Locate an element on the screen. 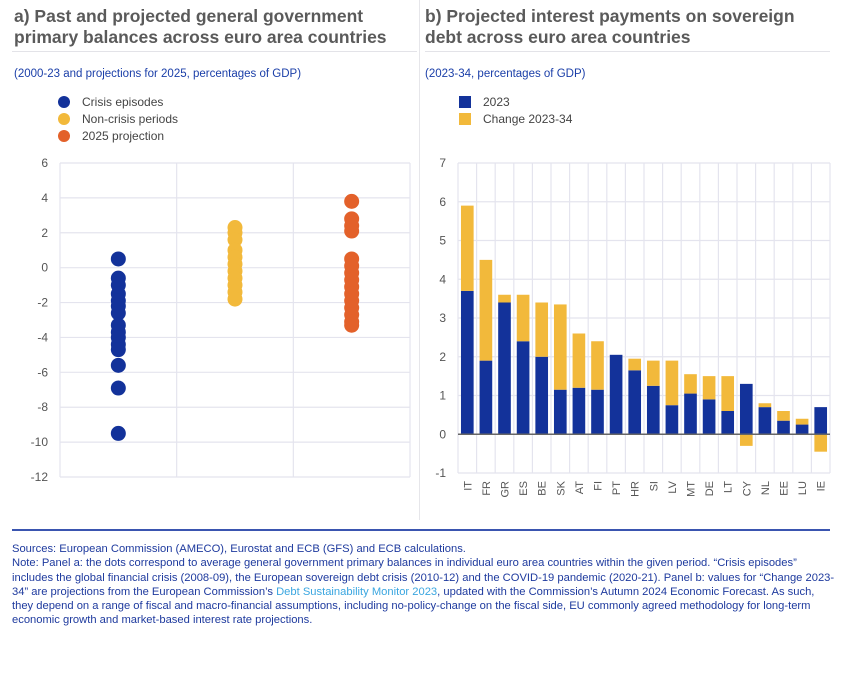  bar-change-HR is located at coordinates (635, 364).